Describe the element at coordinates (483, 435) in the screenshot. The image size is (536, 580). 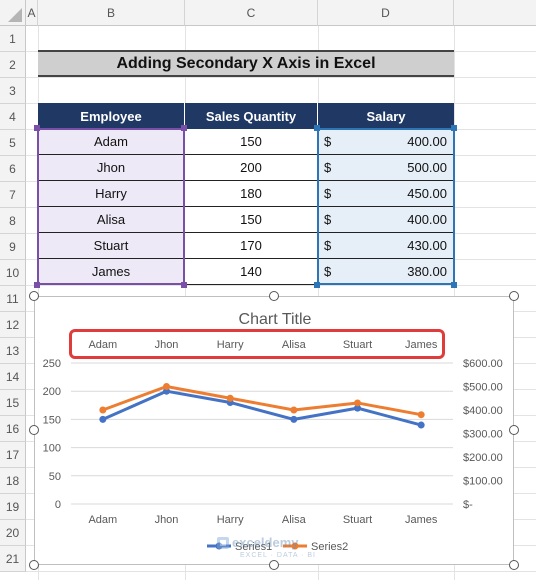
I see `y2-tick-label: $300.00` at that location.